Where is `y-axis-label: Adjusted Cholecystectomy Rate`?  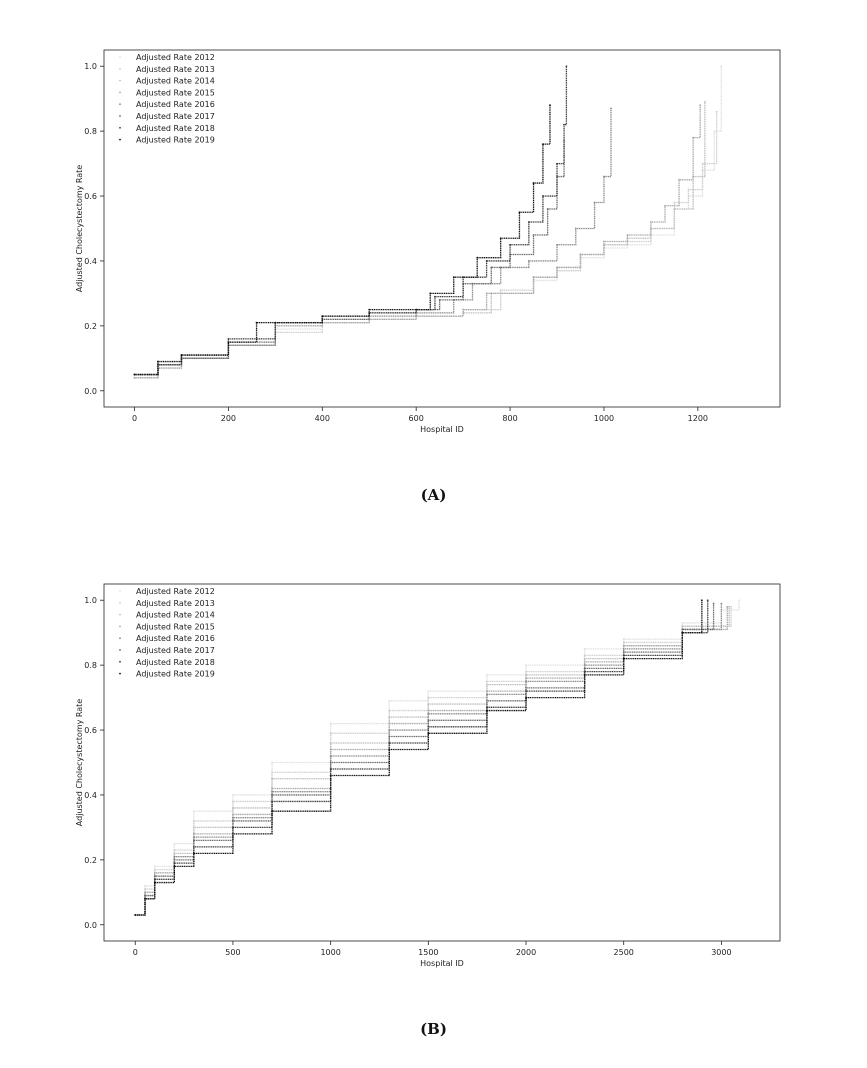 y-axis-label: Adjusted Cholecystectomy Rate is located at coordinates (79, 763).